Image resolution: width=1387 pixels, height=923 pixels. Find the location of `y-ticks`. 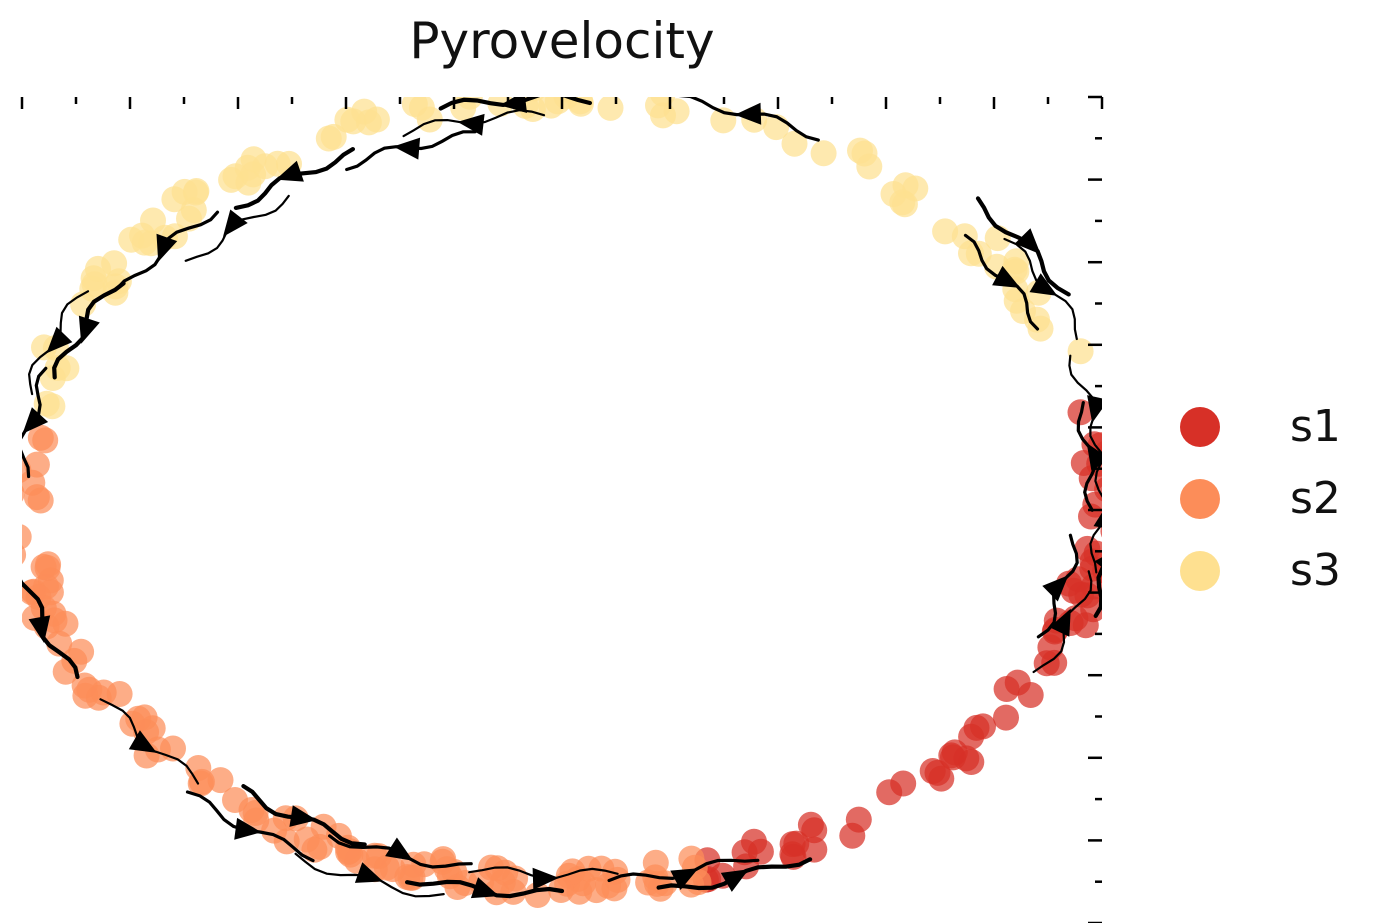

y-ticks is located at coordinates (1095, 509).